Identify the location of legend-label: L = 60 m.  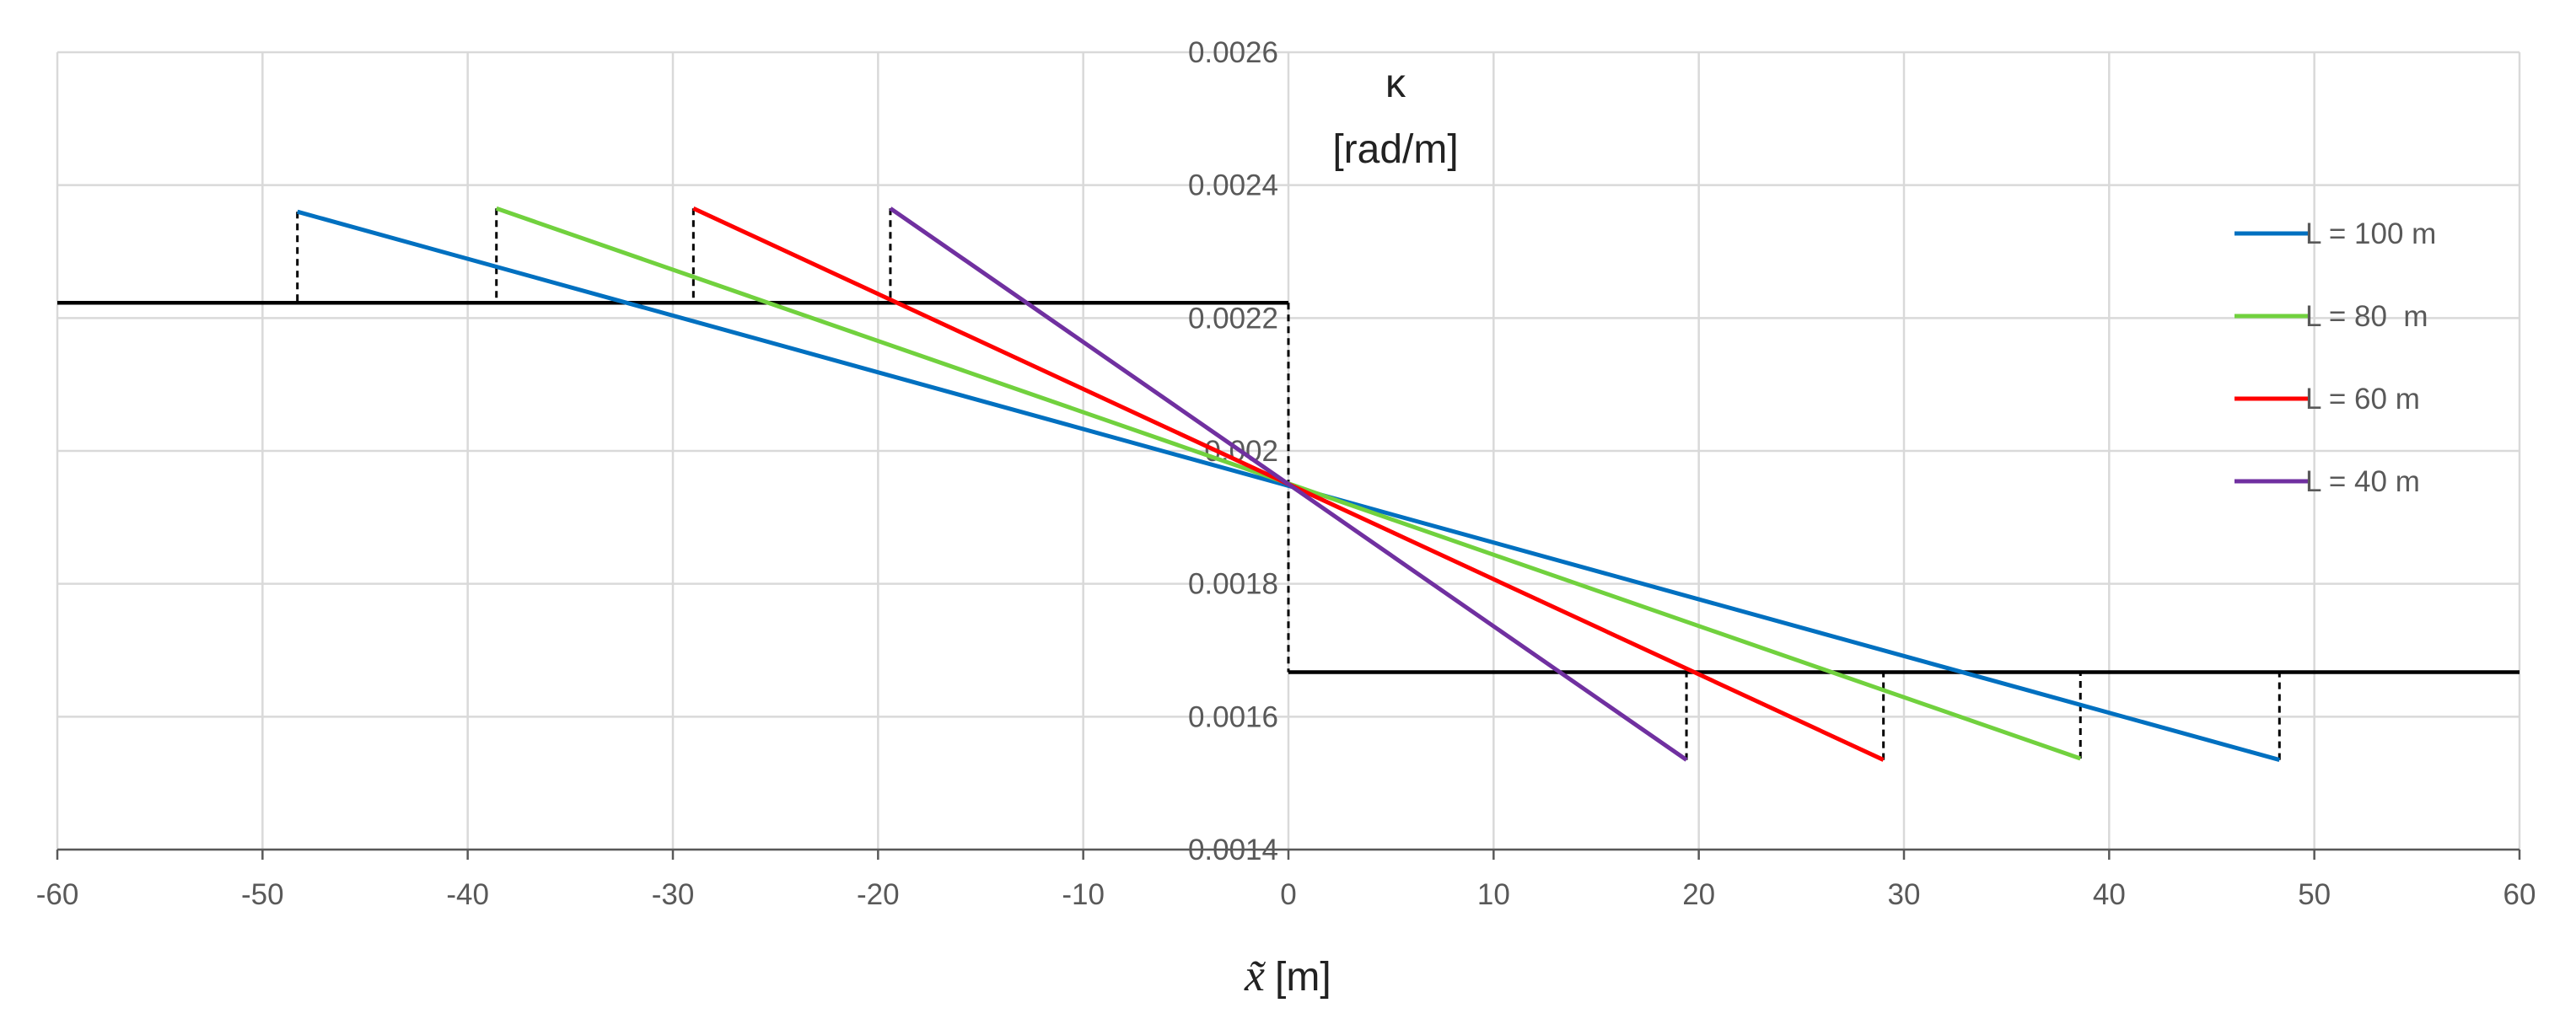
(2362, 400).